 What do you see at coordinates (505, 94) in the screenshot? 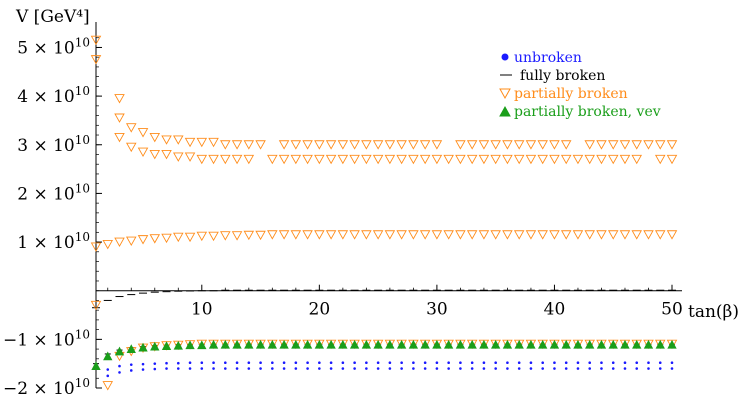
I see `legend-marker-partially-broken` at bounding box center [505, 94].